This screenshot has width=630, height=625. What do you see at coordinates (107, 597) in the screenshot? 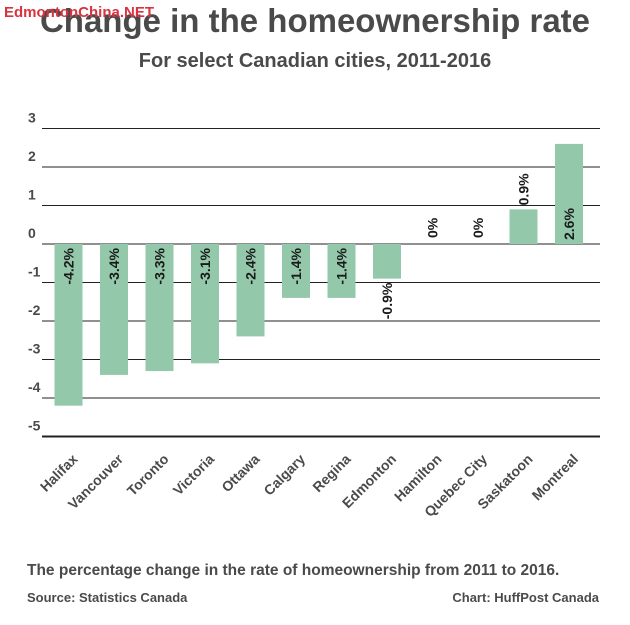
I see `source-note: Source: Statistics Canada` at bounding box center [107, 597].